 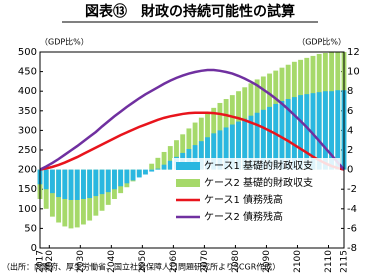 I want to click on y2-tick-label: 12, so click(x=353, y=52).